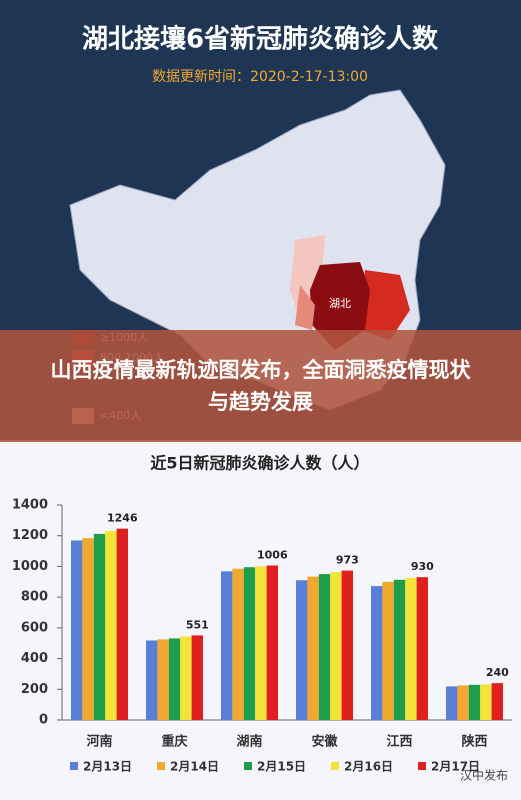 The height and width of the screenshot is (800, 521). I want to click on value-label: 1246, so click(122, 518).